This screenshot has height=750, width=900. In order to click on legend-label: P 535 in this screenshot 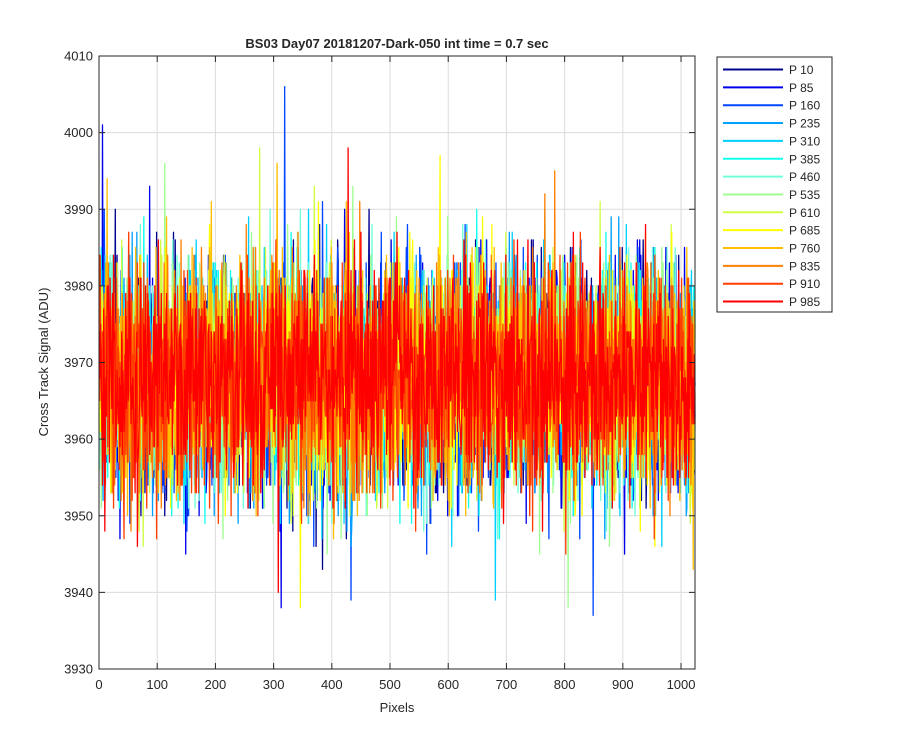, I will do `click(804, 195)`.